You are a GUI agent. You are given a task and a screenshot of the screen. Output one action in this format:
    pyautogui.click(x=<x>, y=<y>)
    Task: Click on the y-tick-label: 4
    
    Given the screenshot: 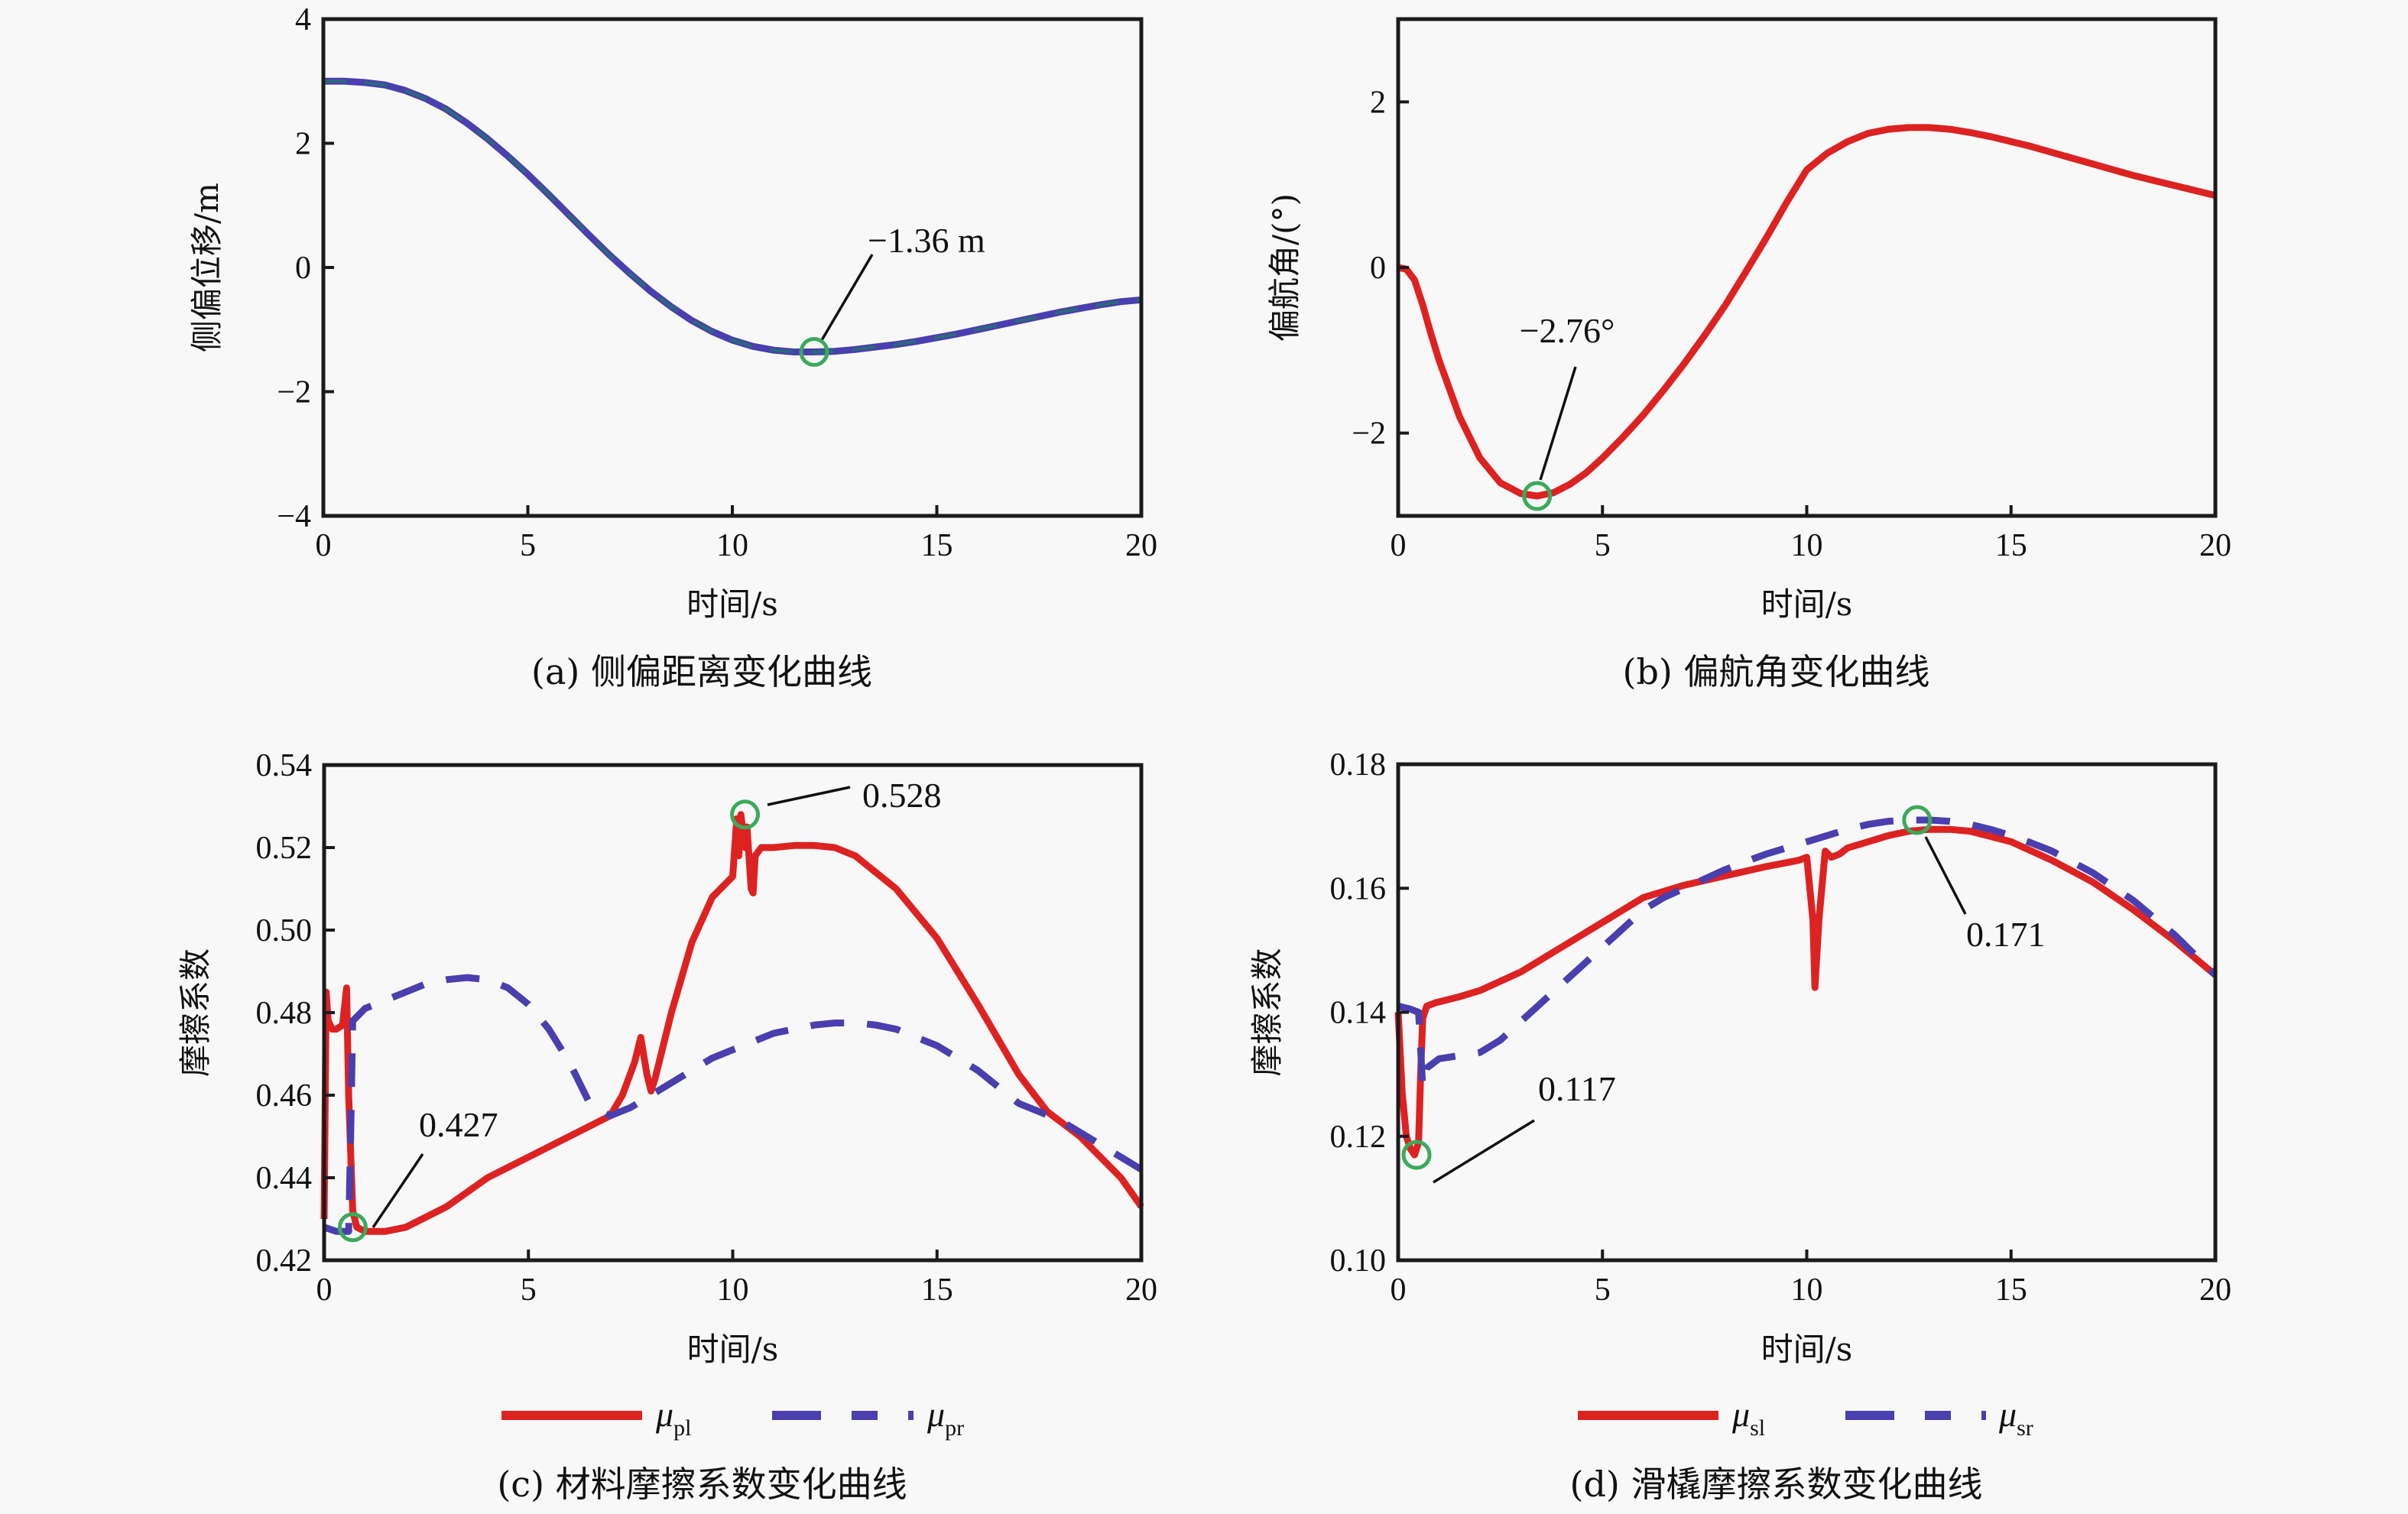 What is the action you would take?
    pyautogui.click(x=303, y=19)
    